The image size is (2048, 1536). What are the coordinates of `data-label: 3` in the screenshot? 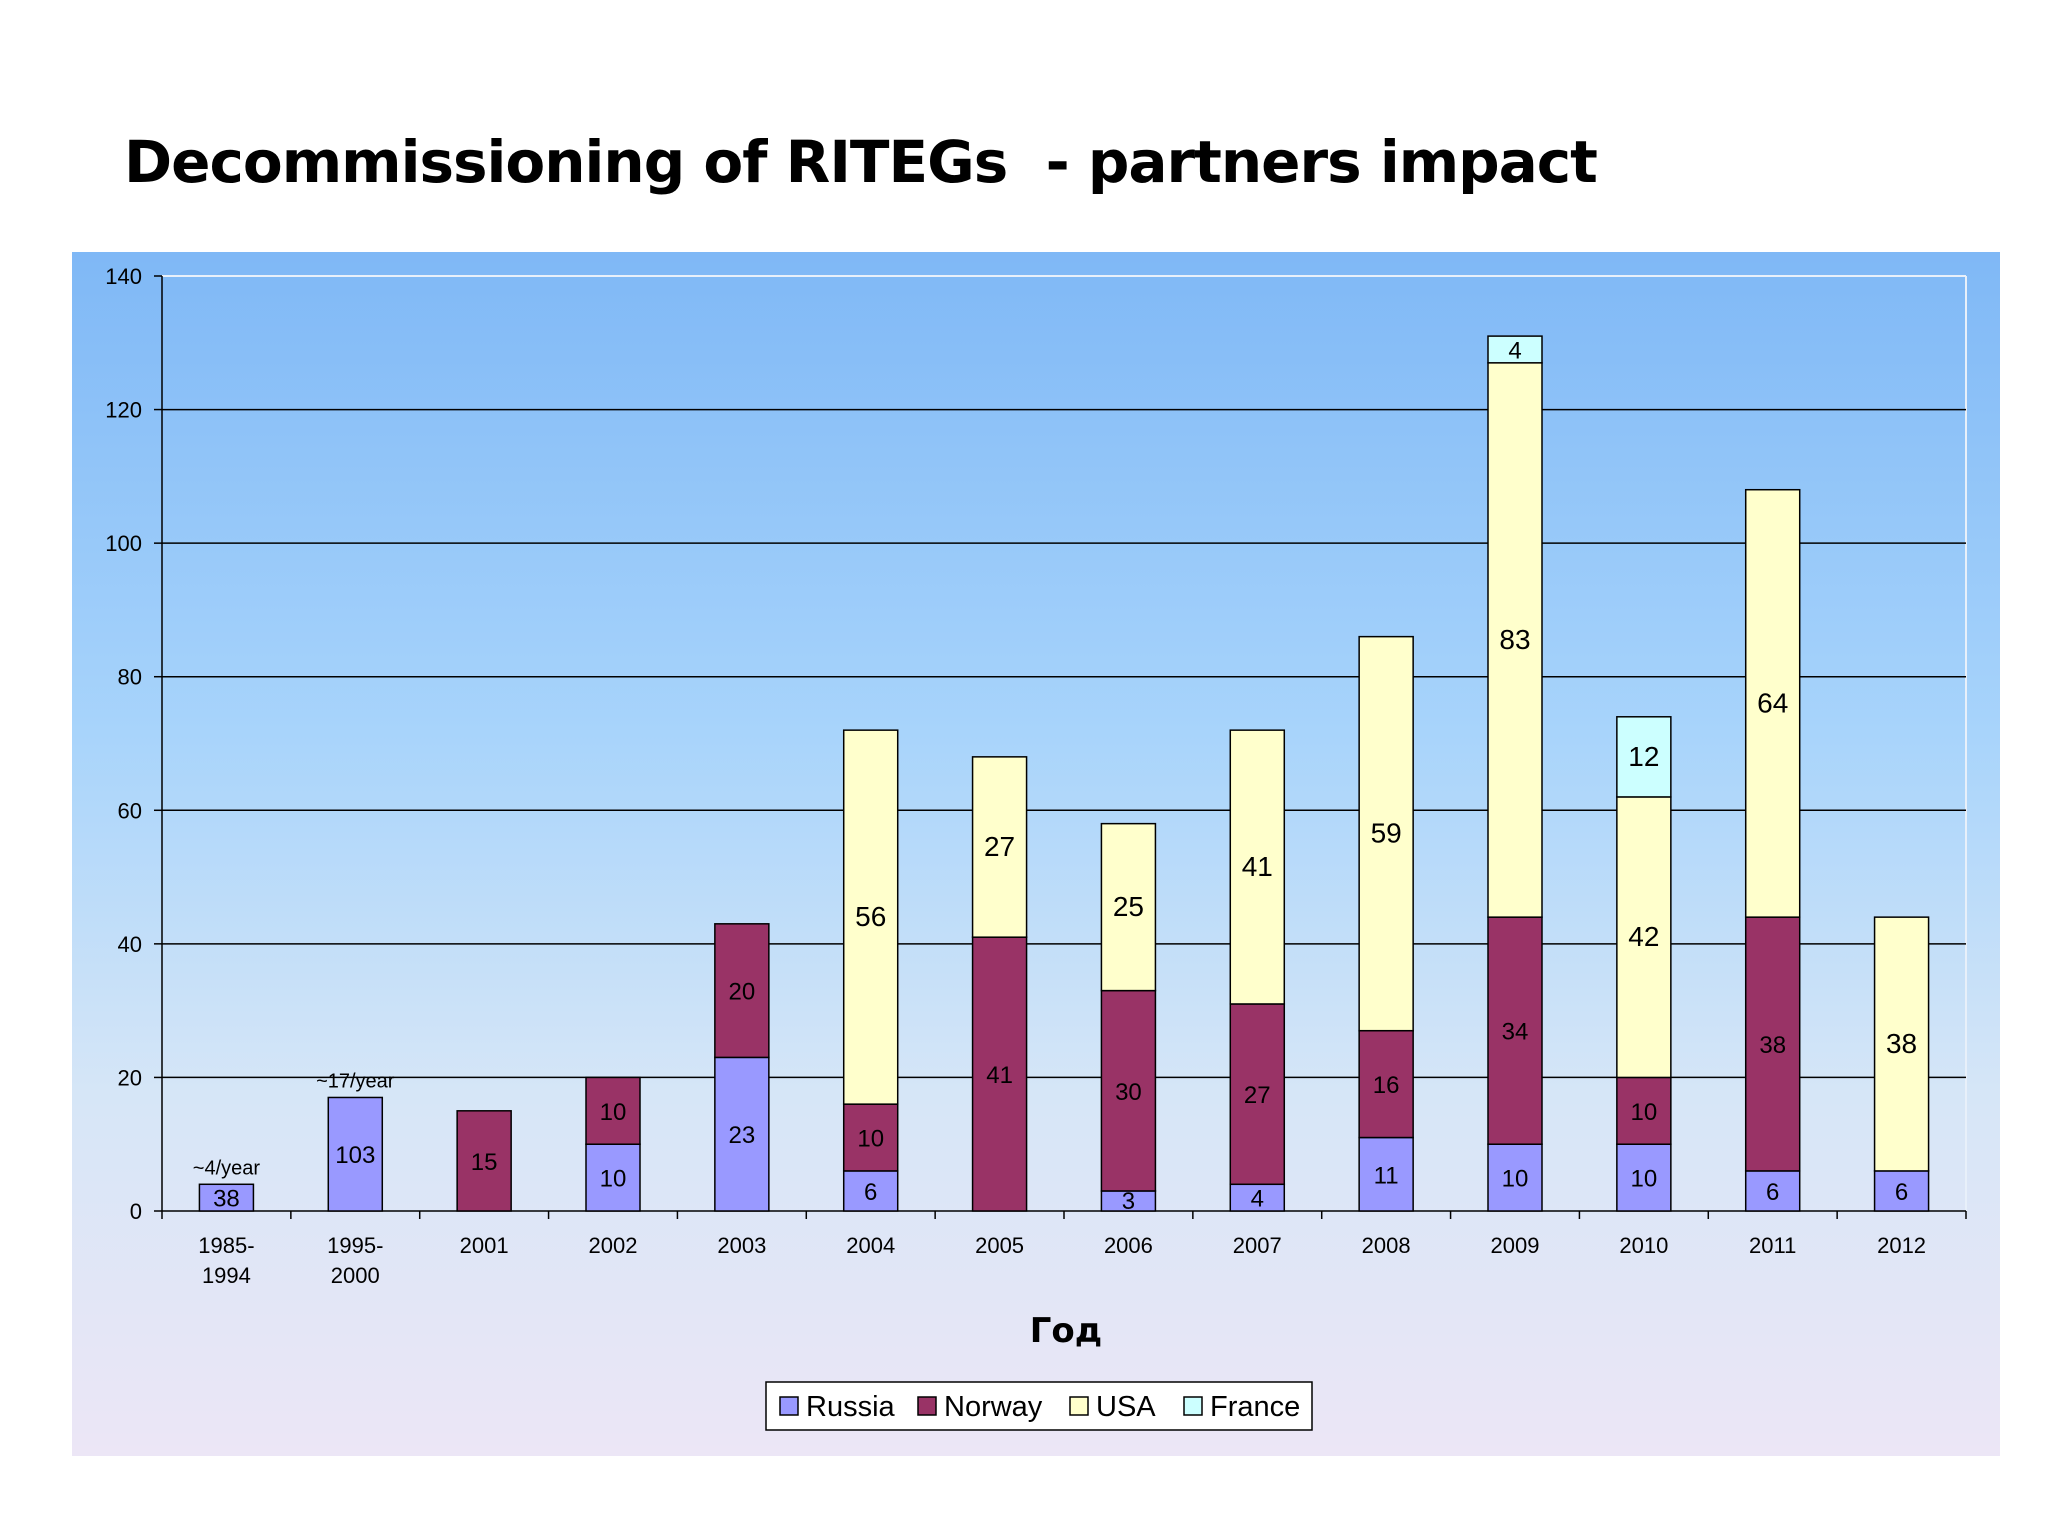 It's located at (1128, 1201).